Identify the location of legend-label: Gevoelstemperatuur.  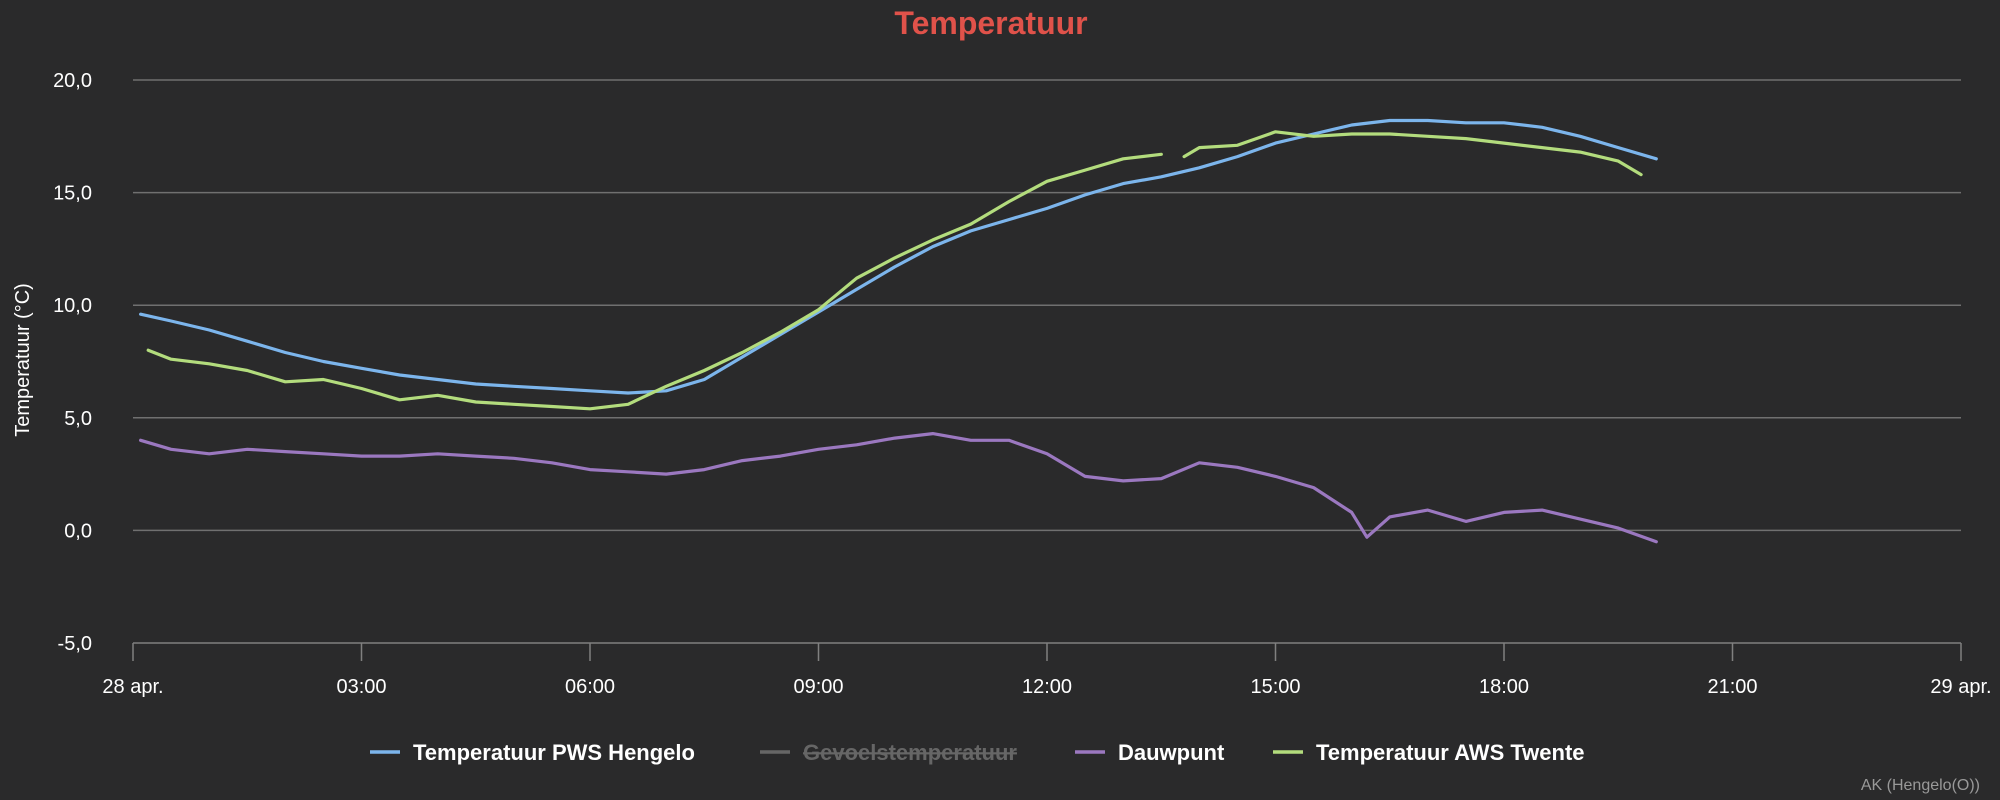
(910, 752).